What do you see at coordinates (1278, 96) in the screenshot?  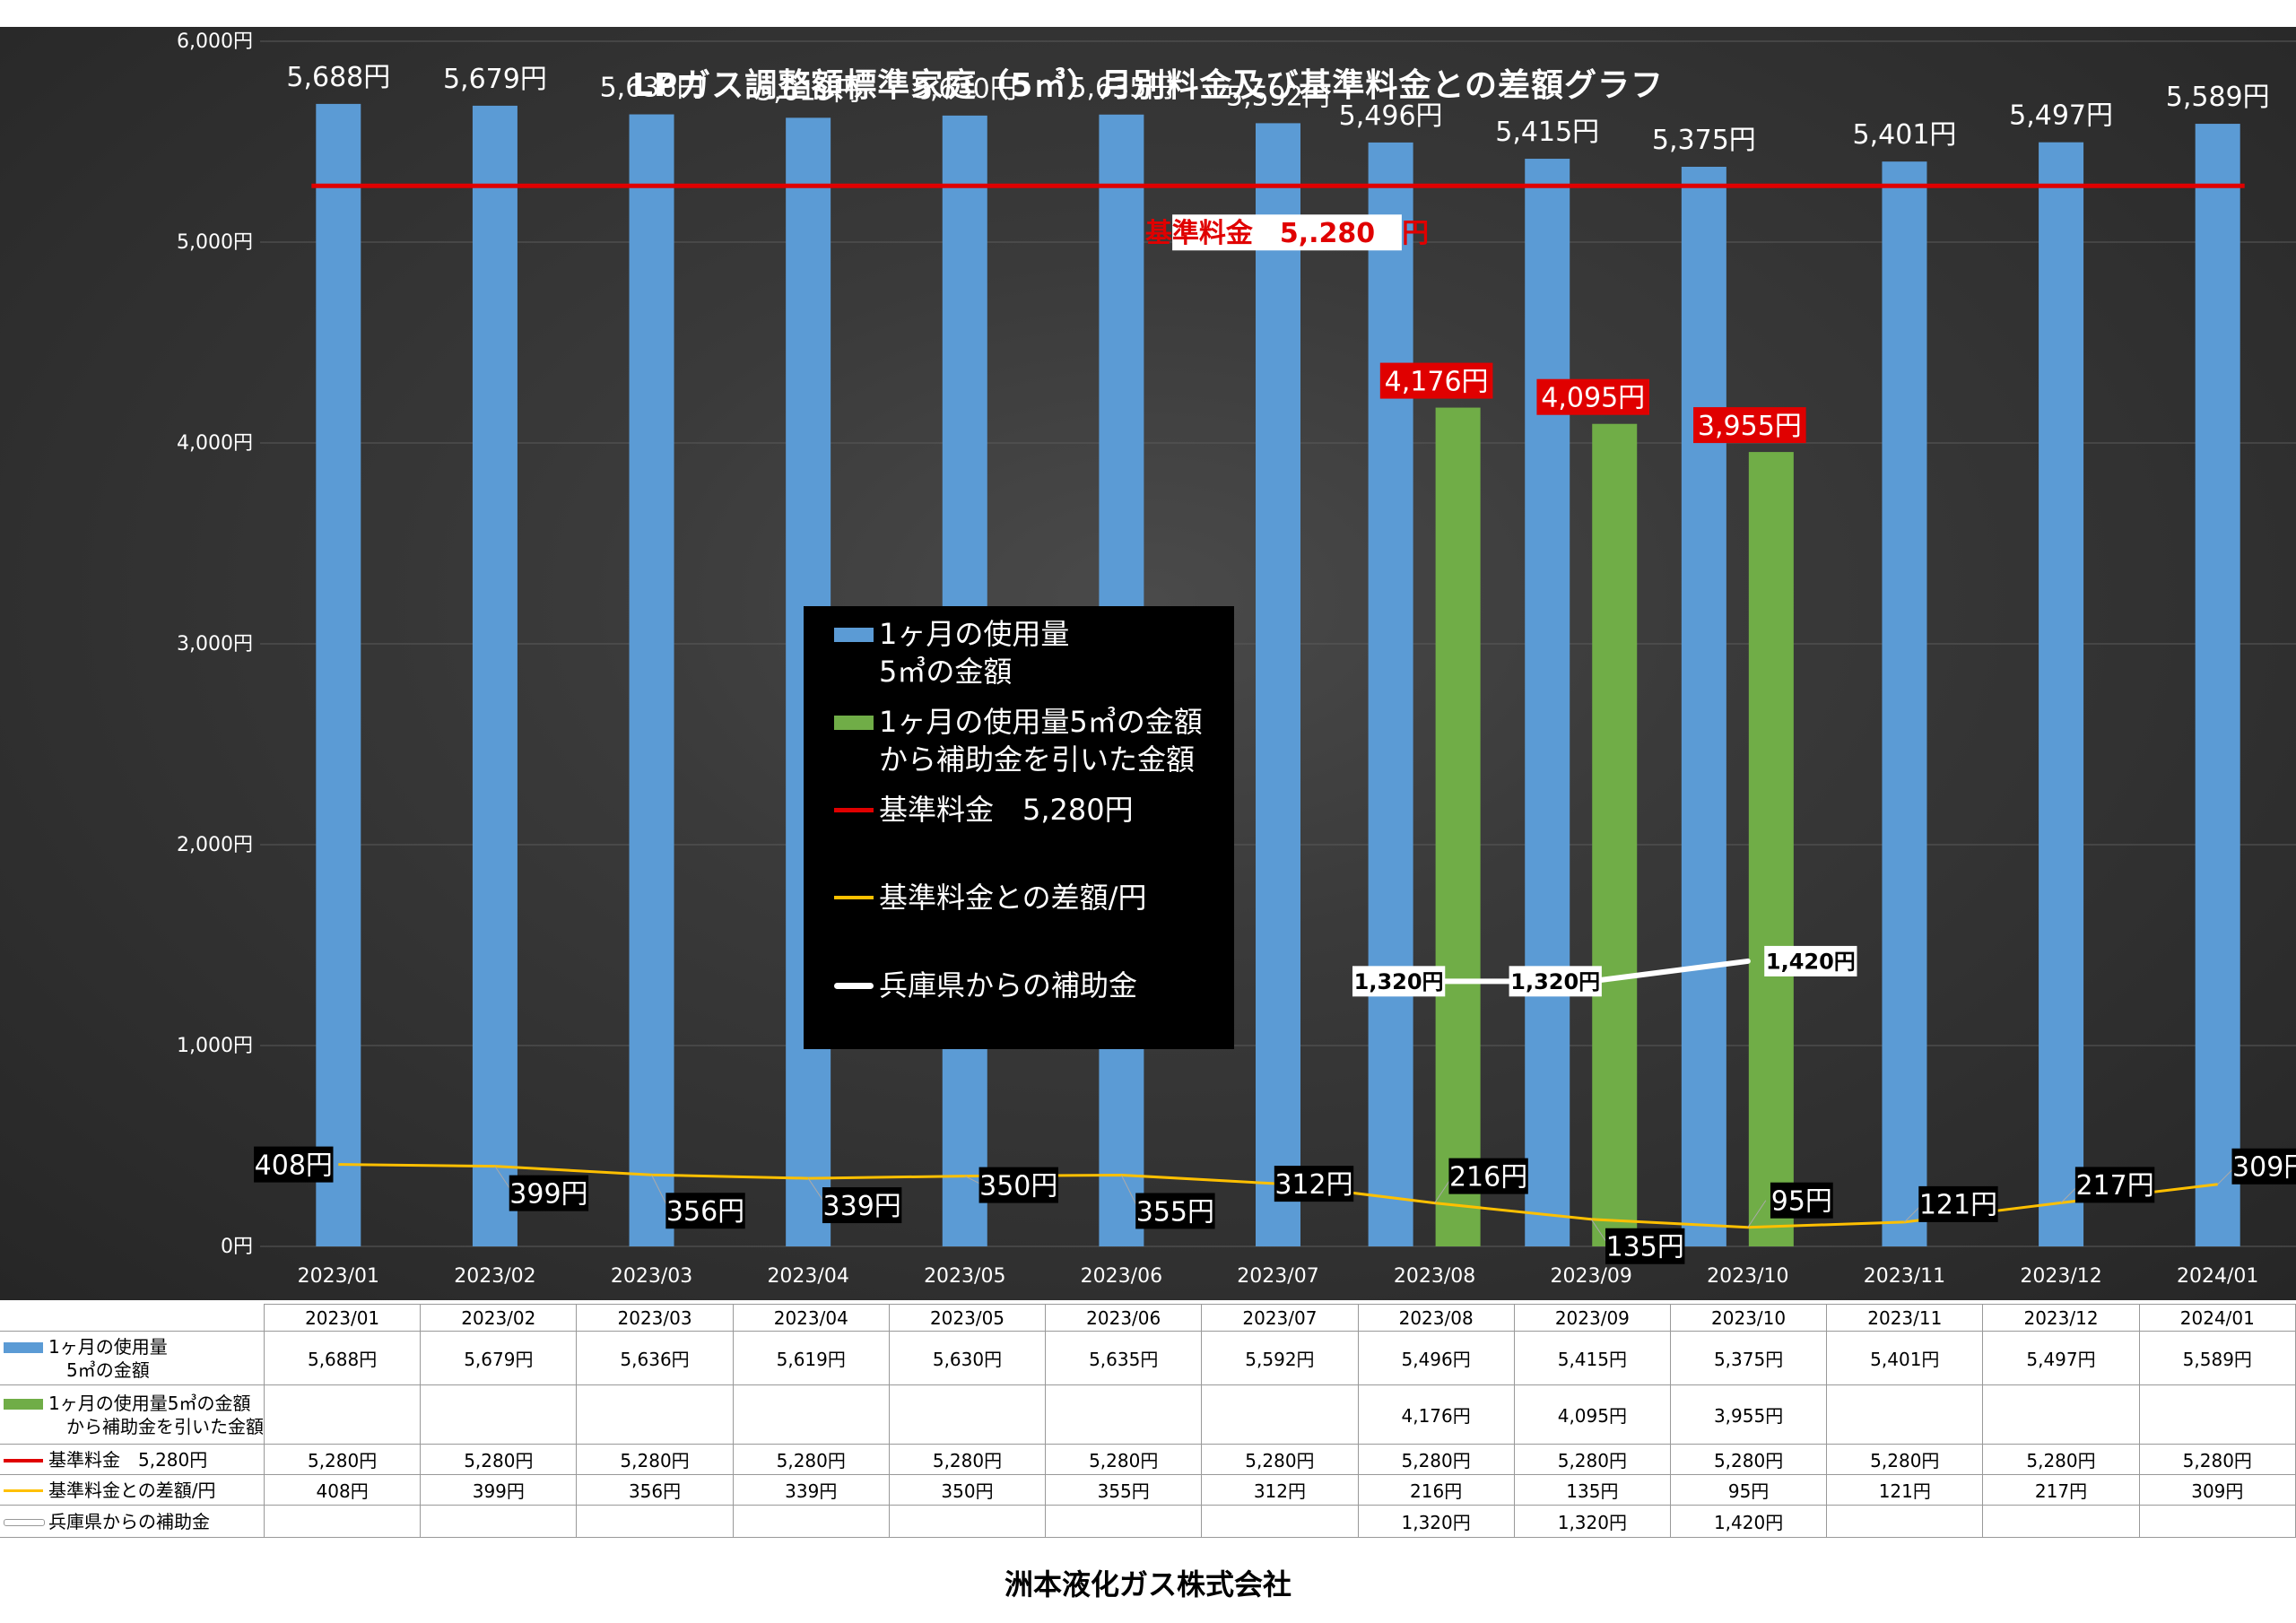 I see `bar-blue-label-2023/07: 5,592円` at bounding box center [1278, 96].